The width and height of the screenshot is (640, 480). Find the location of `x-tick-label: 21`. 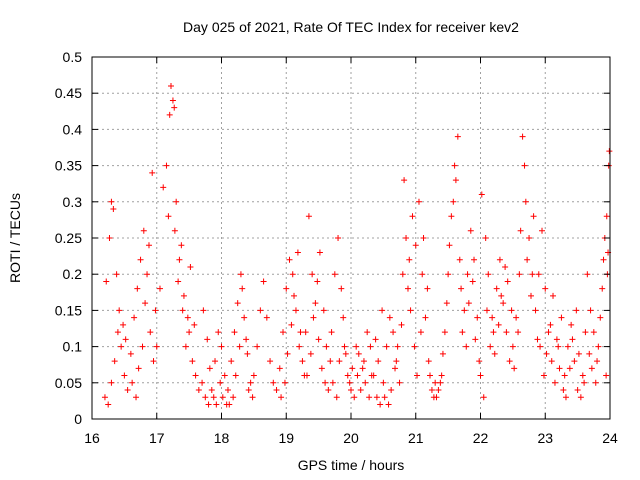

x-tick-label: 21 is located at coordinates (416, 438).